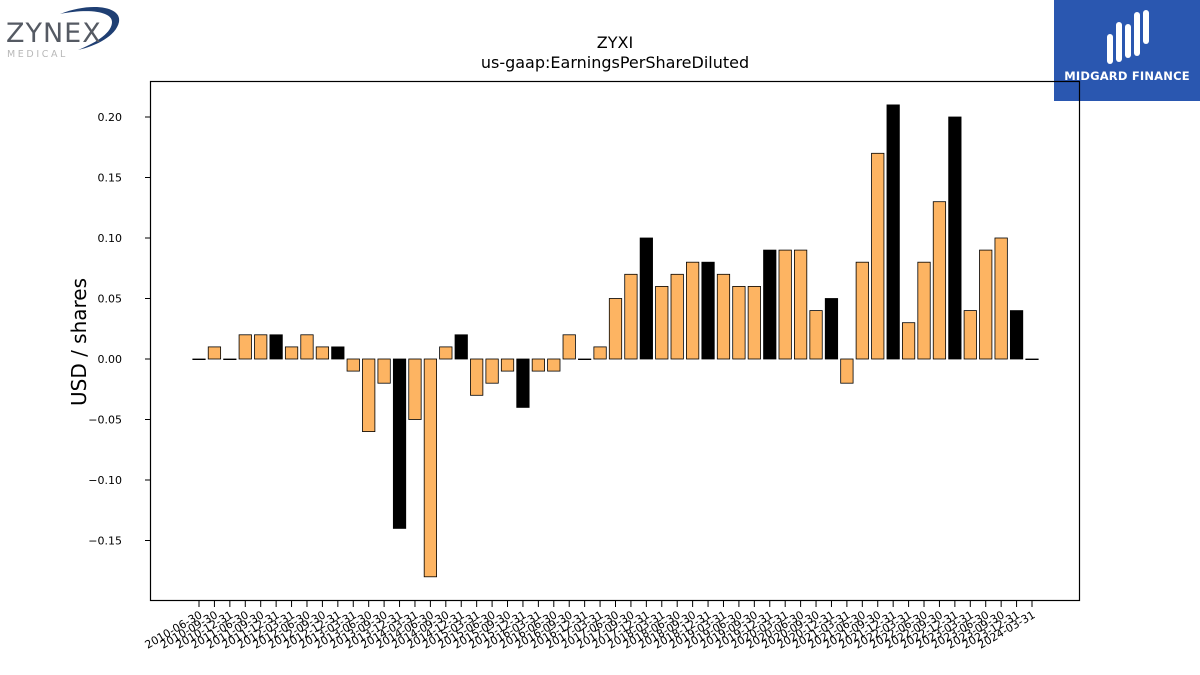  What do you see at coordinates (1128, 37) in the screenshot?
I see `midgard-m-icon` at bounding box center [1128, 37].